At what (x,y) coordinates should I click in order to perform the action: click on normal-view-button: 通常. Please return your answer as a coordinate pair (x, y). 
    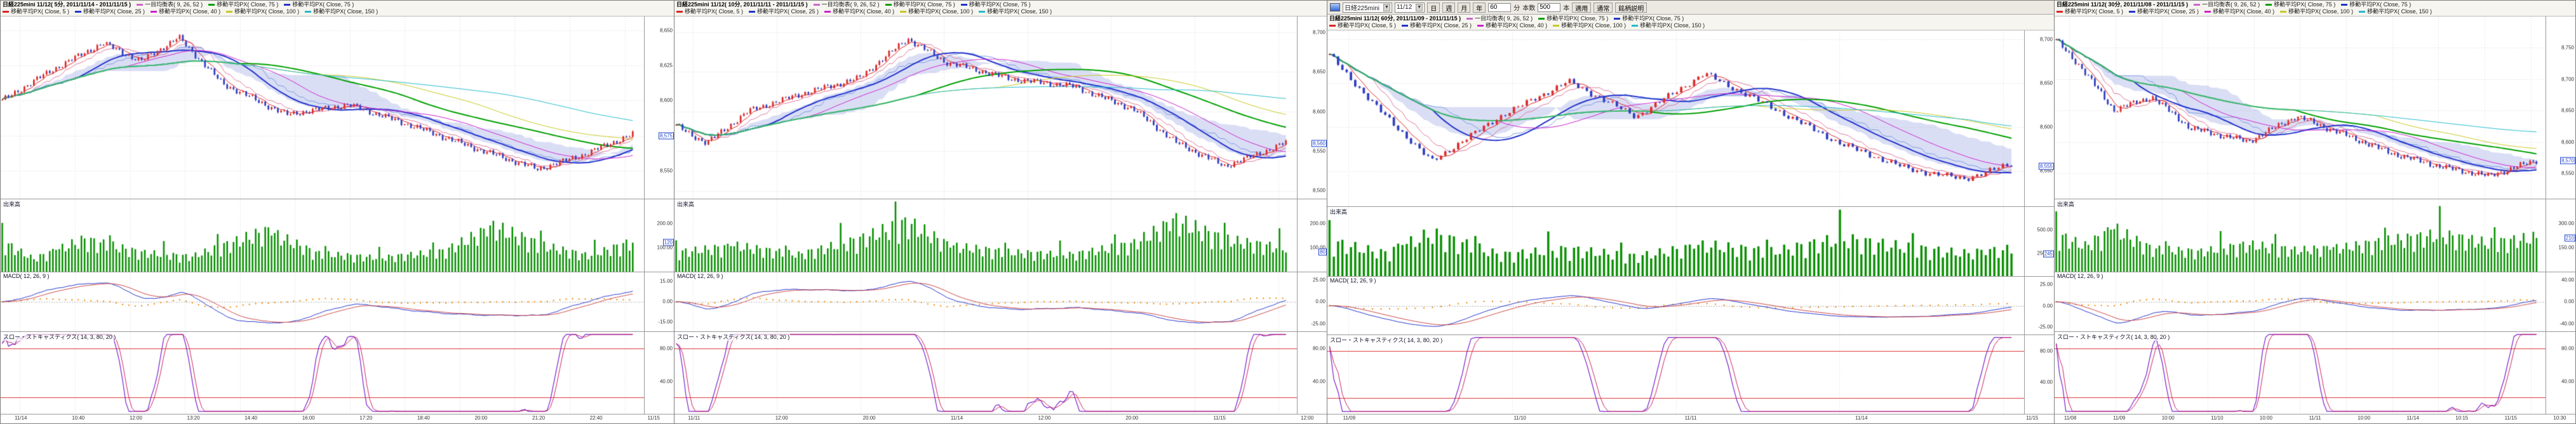
    Looking at the image, I should click on (1603, 7).